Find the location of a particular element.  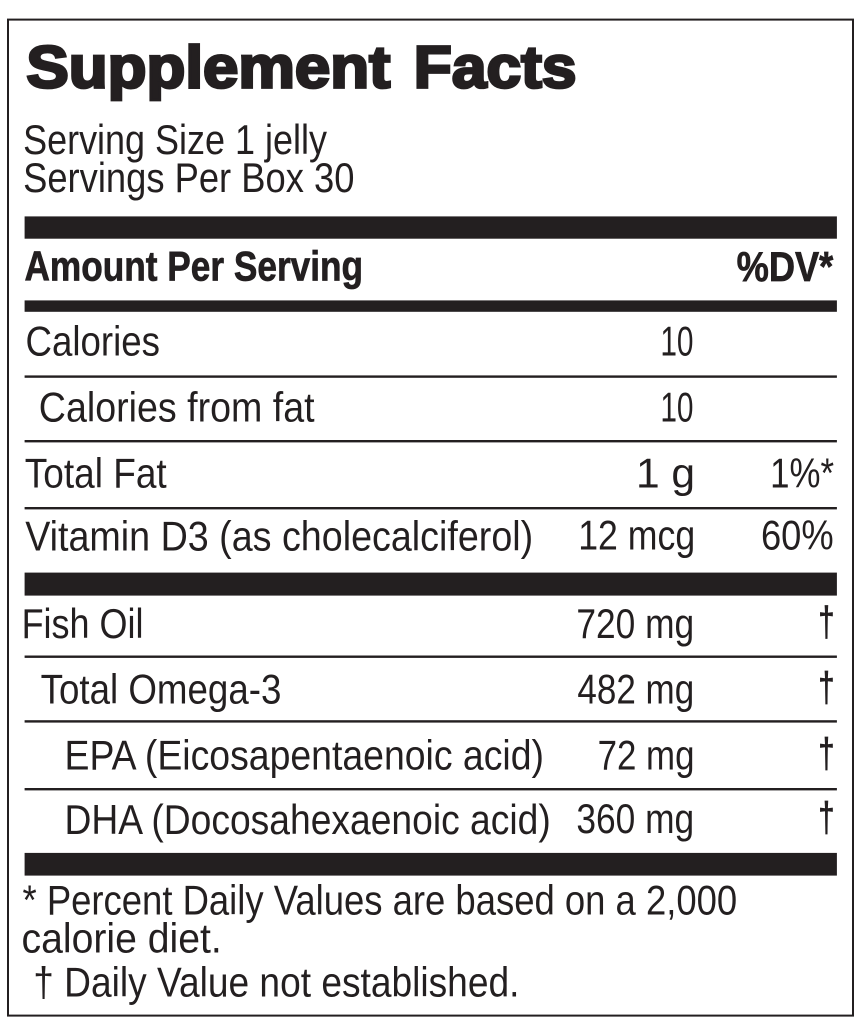

svg-text: Fish Oil is located at coordinates (83, 623).